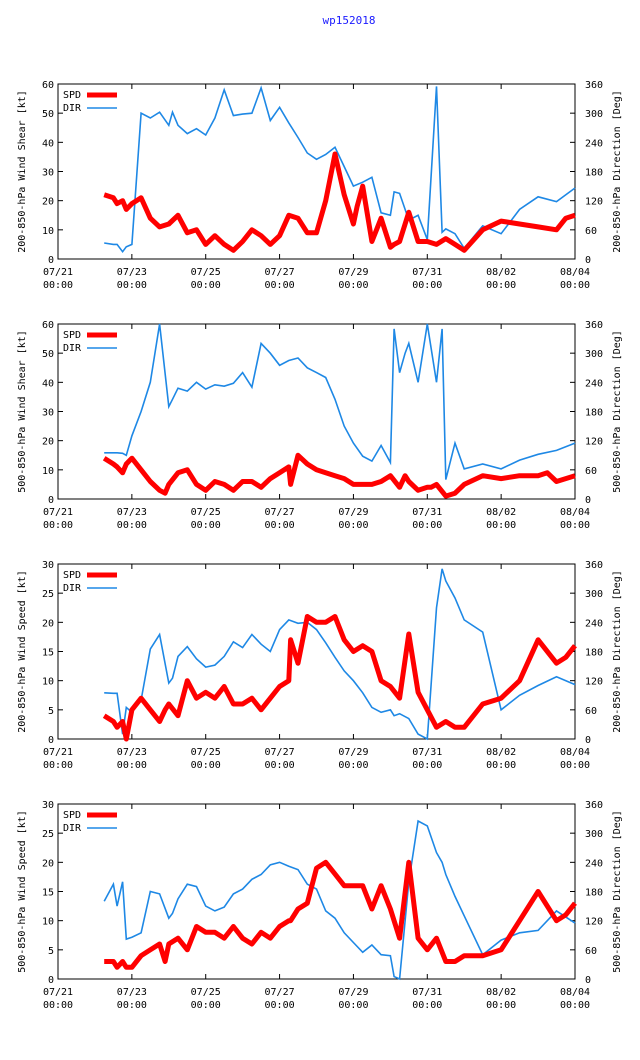  What do you see at coordinates (51, 711) in the screenshot?
I see `y-tick-label: 5` at bounding box center [51, 711].